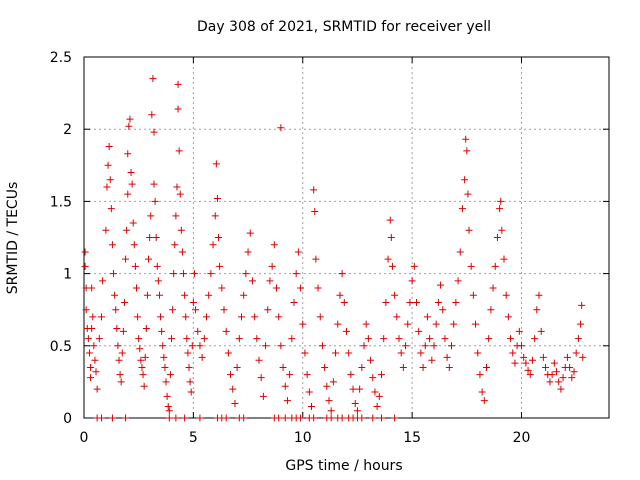  Describe the element at coordinates (343, 466) in the screenshot. I see `x-axis-label: GPS time / hours` at that location.